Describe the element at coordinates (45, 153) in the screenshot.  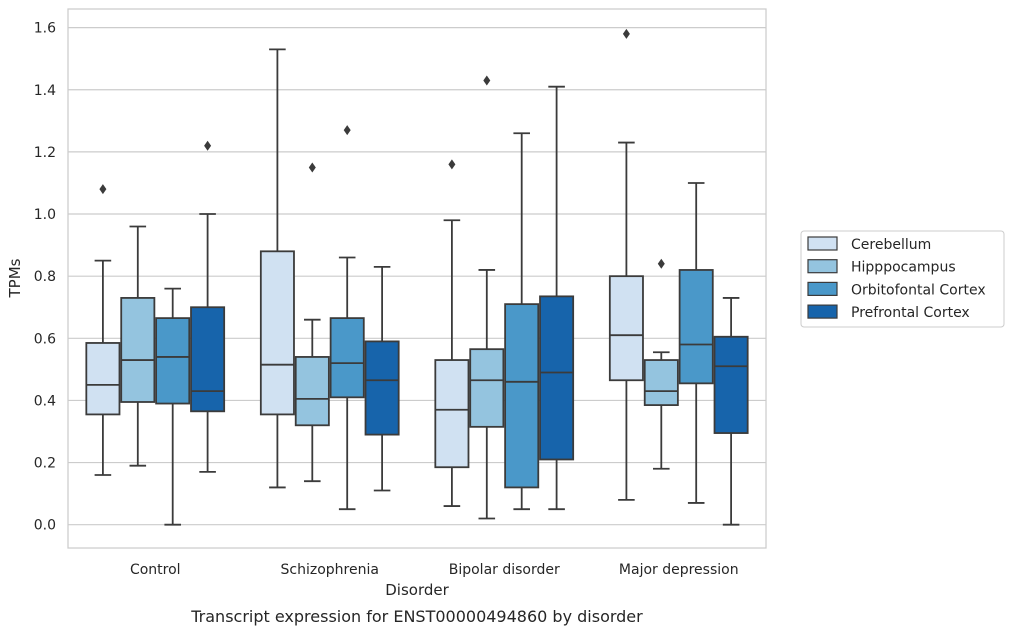
I see `y-tick-label: 1.2` at that location.